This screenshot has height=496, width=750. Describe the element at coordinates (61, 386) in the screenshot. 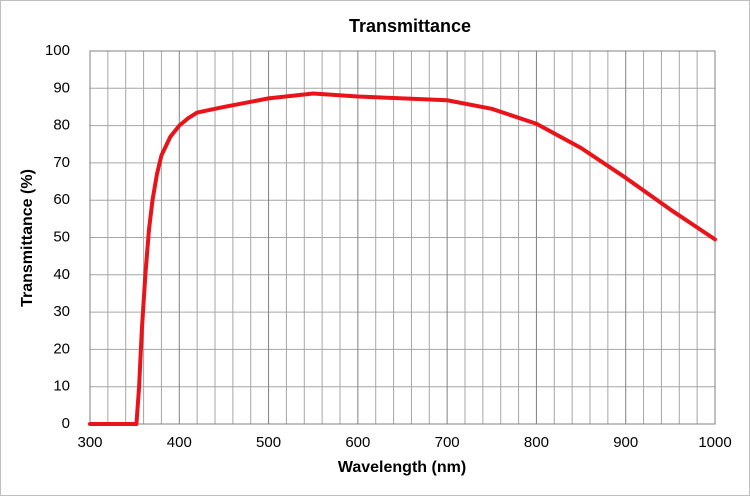

I see `y-tick-label: 10` at that location.